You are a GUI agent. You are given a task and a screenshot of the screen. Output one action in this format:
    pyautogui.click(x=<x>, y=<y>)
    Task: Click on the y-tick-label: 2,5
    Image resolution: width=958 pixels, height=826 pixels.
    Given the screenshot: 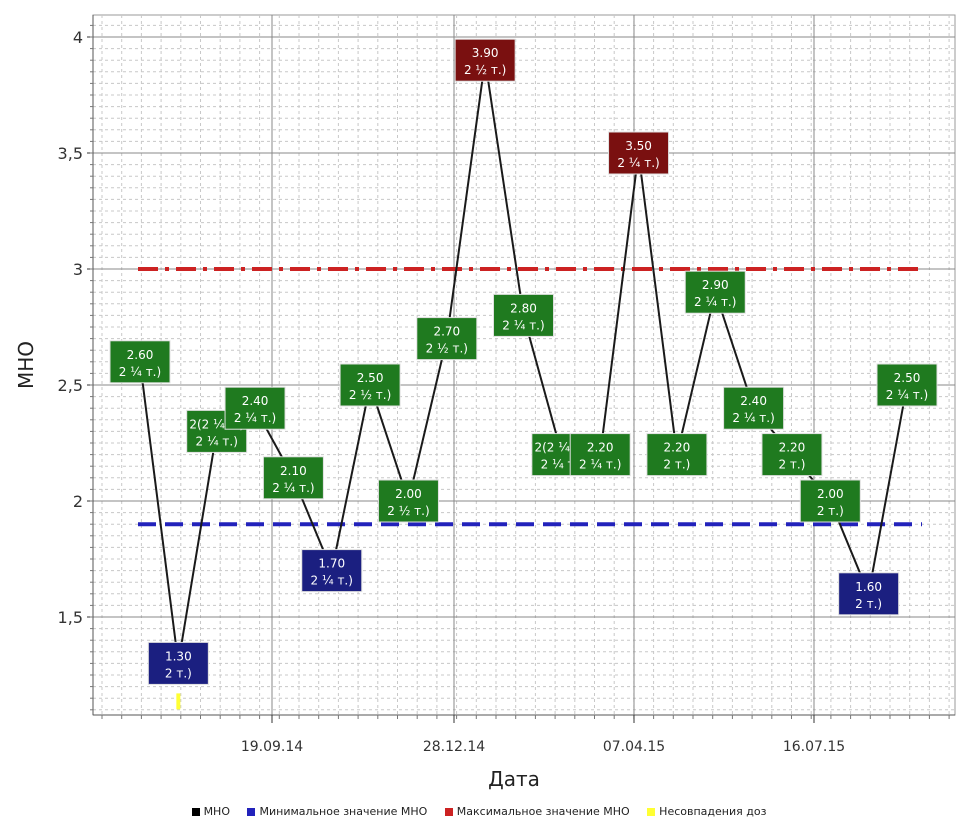 What is the action you would take?
    pyautogui.click(x=70, y=385)
    